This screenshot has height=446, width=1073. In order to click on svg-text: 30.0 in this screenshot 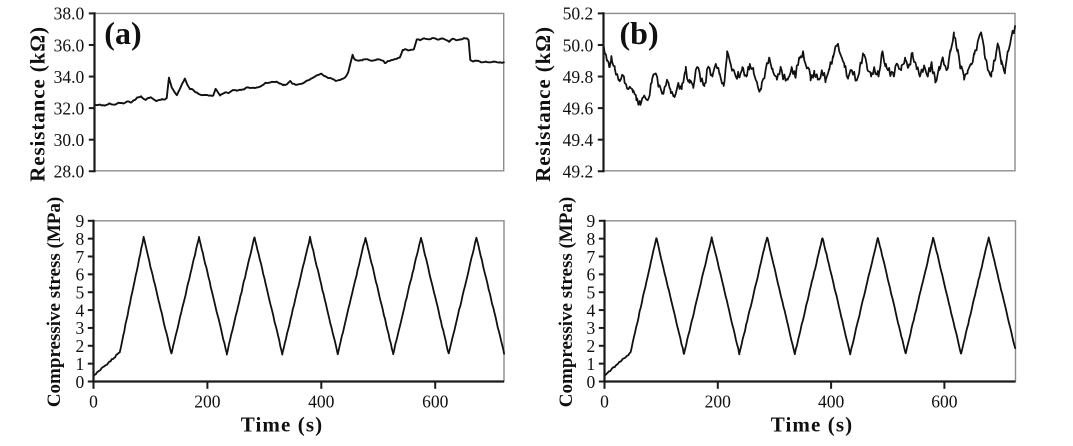, I will do `click(69, 140)`.